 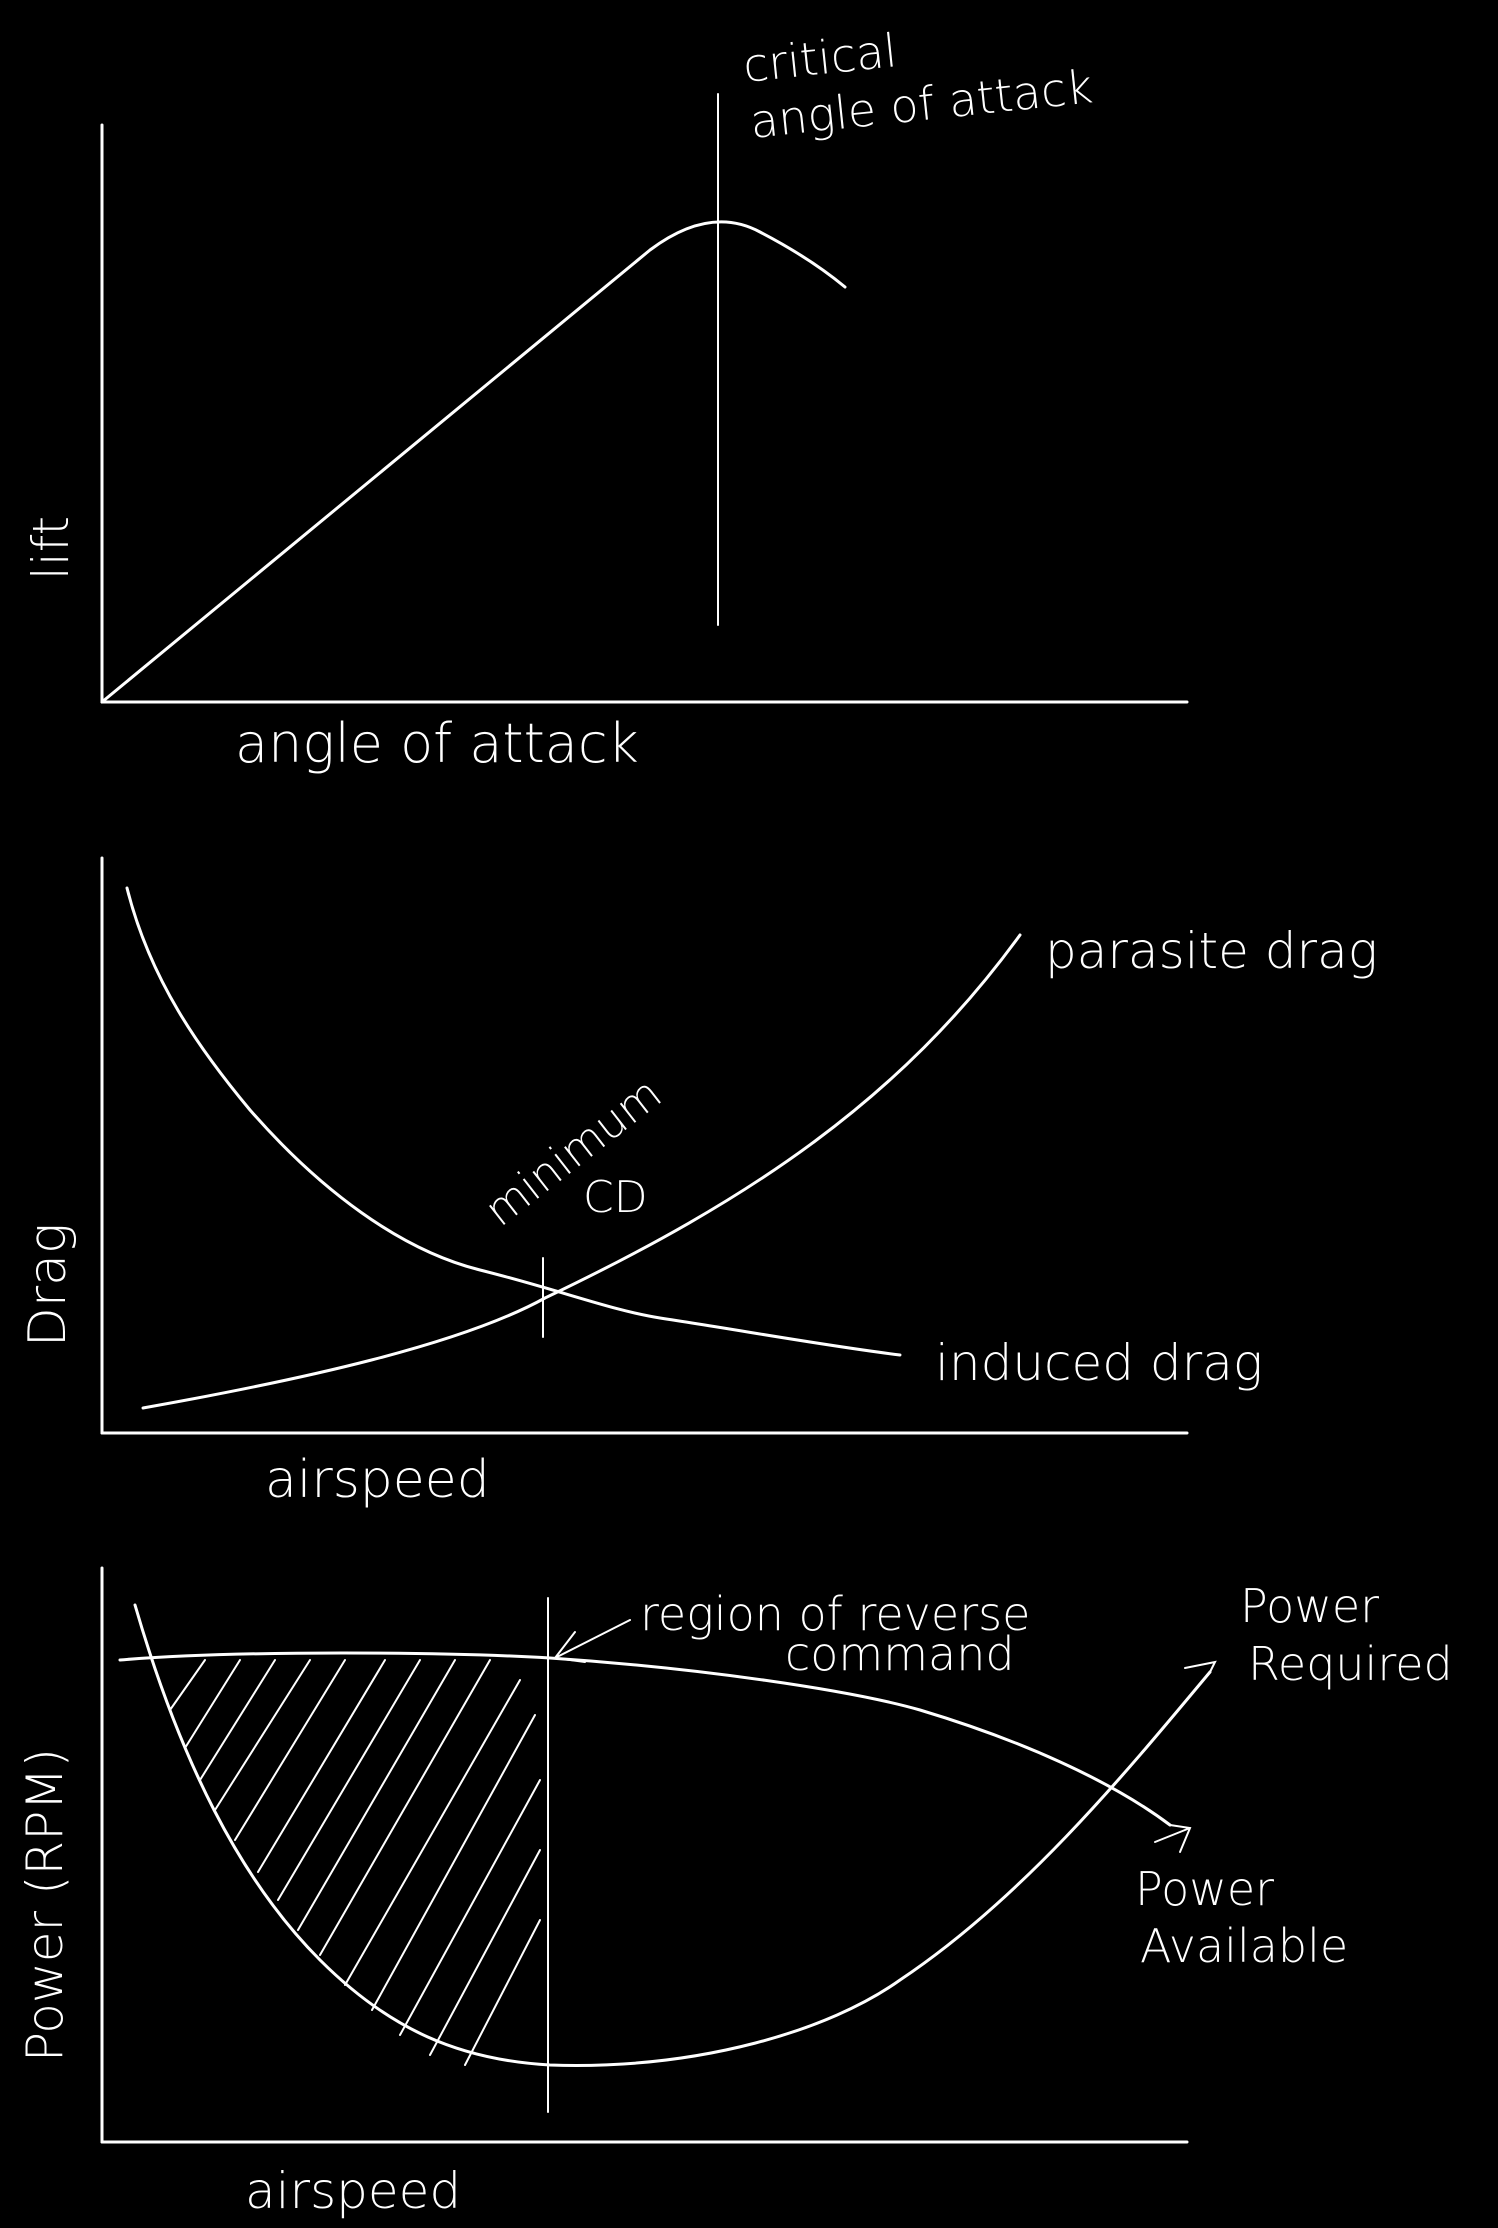 What do you see at coordinates (1099, 1363) in the screenshot?
I see `induced-drag-label: induced drag` at bounding box center [1099, 1363].